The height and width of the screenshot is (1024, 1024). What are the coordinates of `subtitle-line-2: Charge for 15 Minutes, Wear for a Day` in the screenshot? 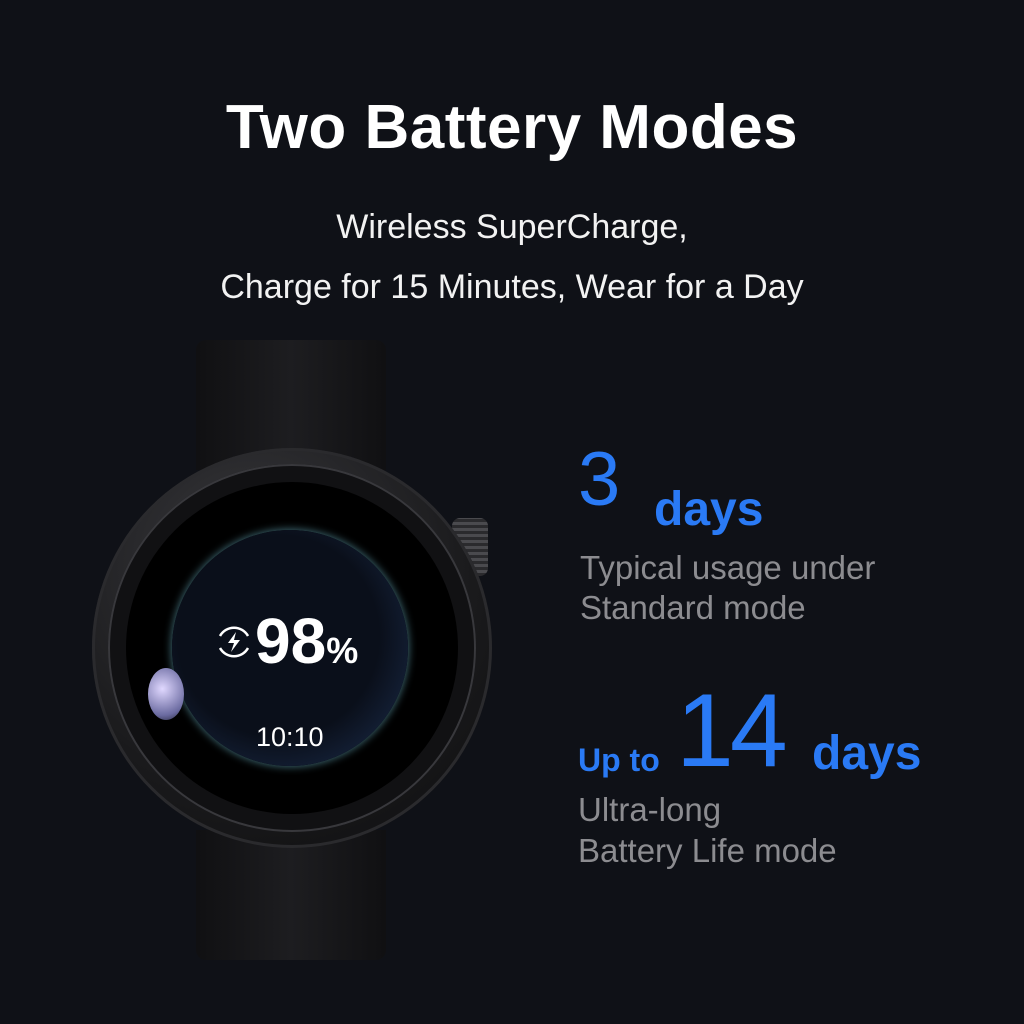 It's located at (512, 287).